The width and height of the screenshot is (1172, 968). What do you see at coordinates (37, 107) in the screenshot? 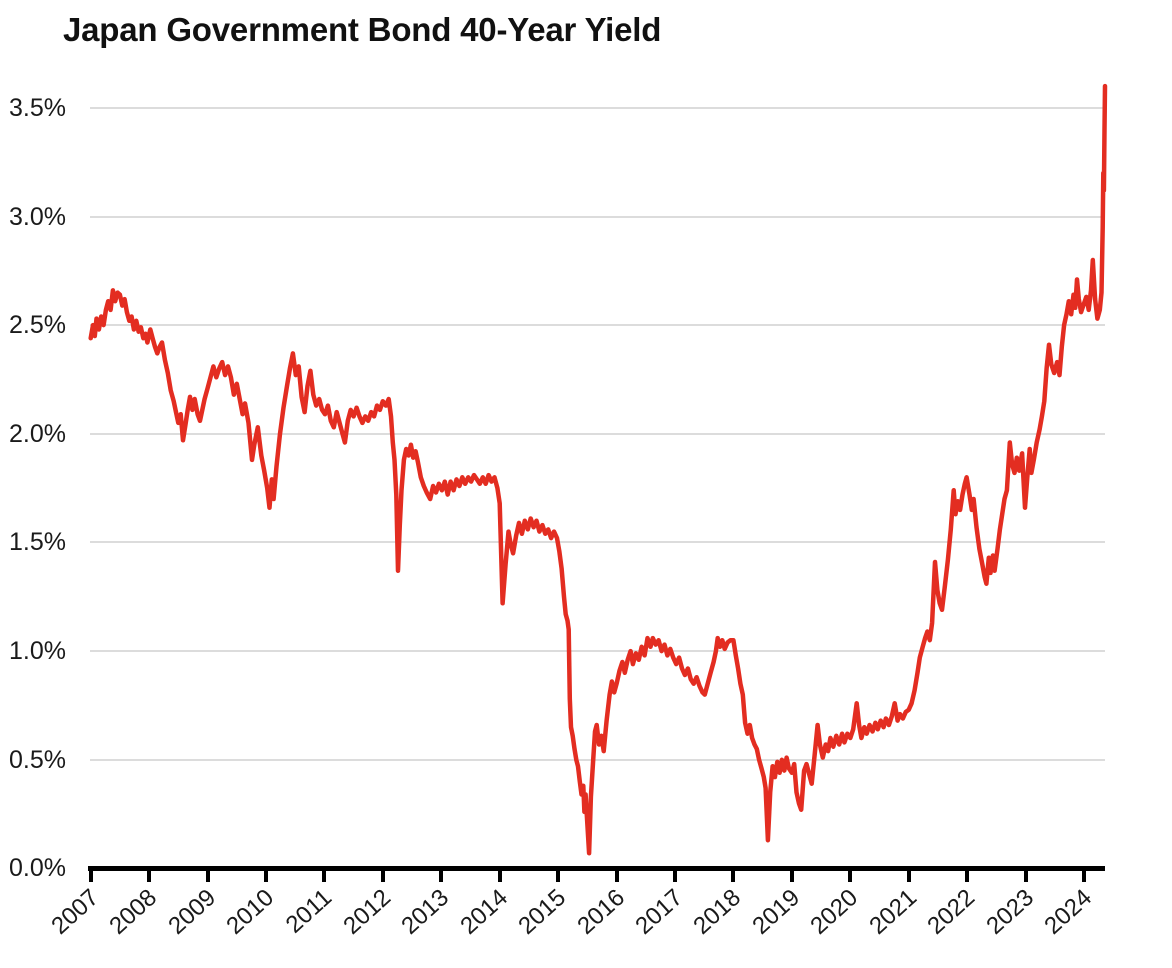
I see `y-tick-label: 3.5%` at bounding box center [37, 107].